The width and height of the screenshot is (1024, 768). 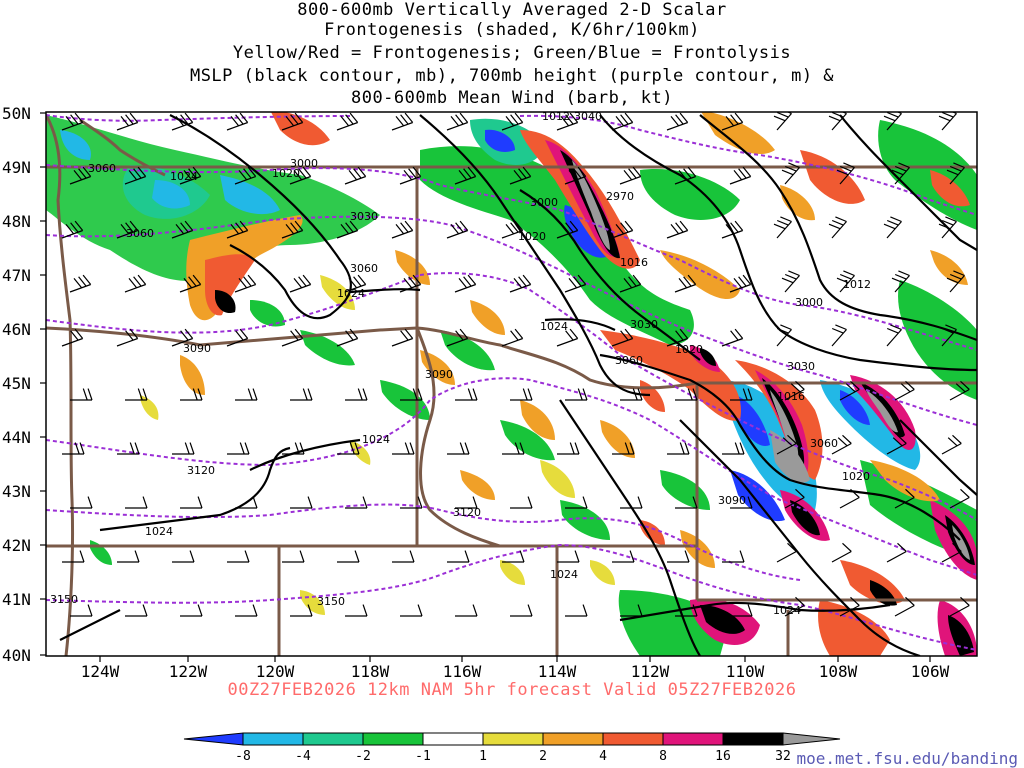 I want to click on height-label: 3120, so click(x=201, y=470).